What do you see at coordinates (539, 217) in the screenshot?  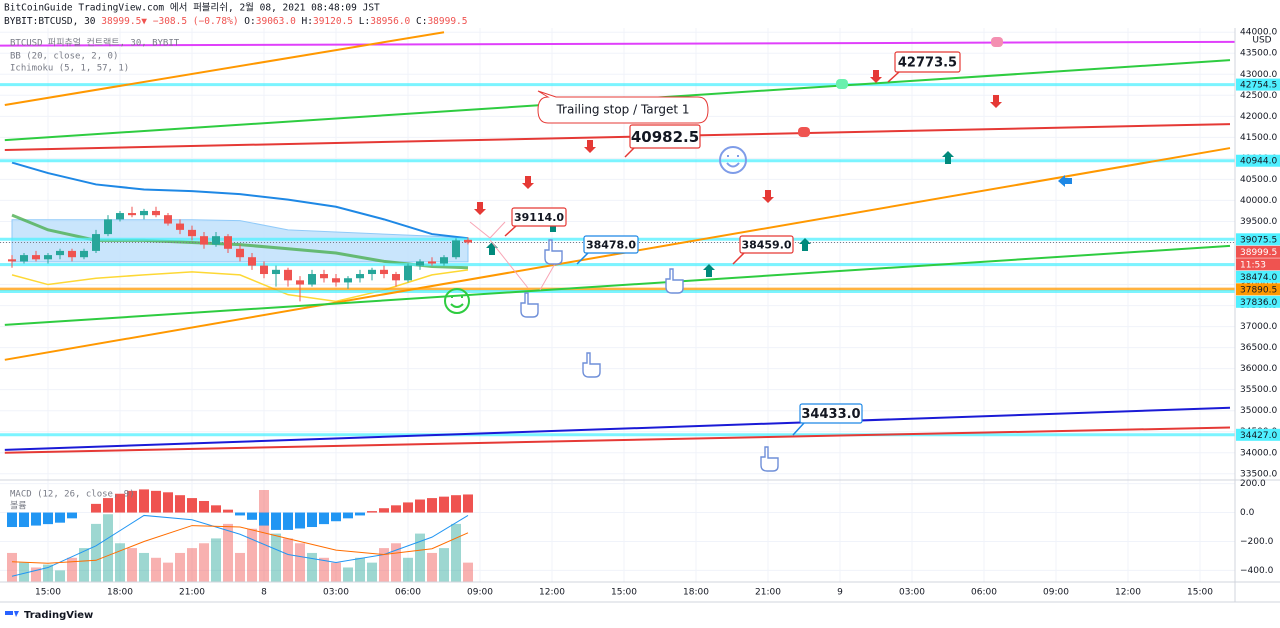 I see `callout-text: 39114.0` at bounding box center [539, 217].